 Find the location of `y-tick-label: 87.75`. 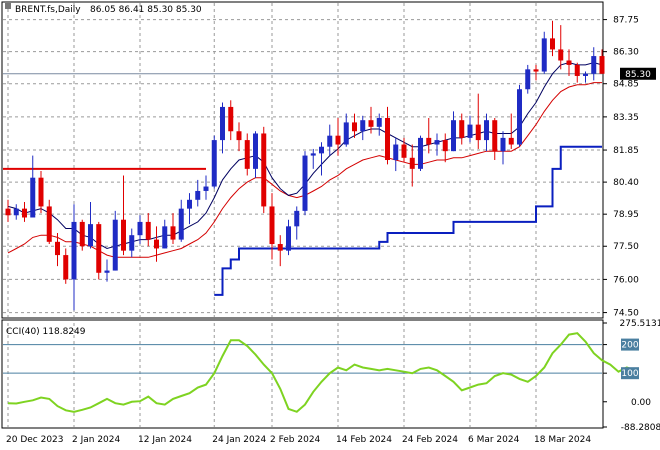

y-tick-label: 87.75 is located at coordinates (626, 21).